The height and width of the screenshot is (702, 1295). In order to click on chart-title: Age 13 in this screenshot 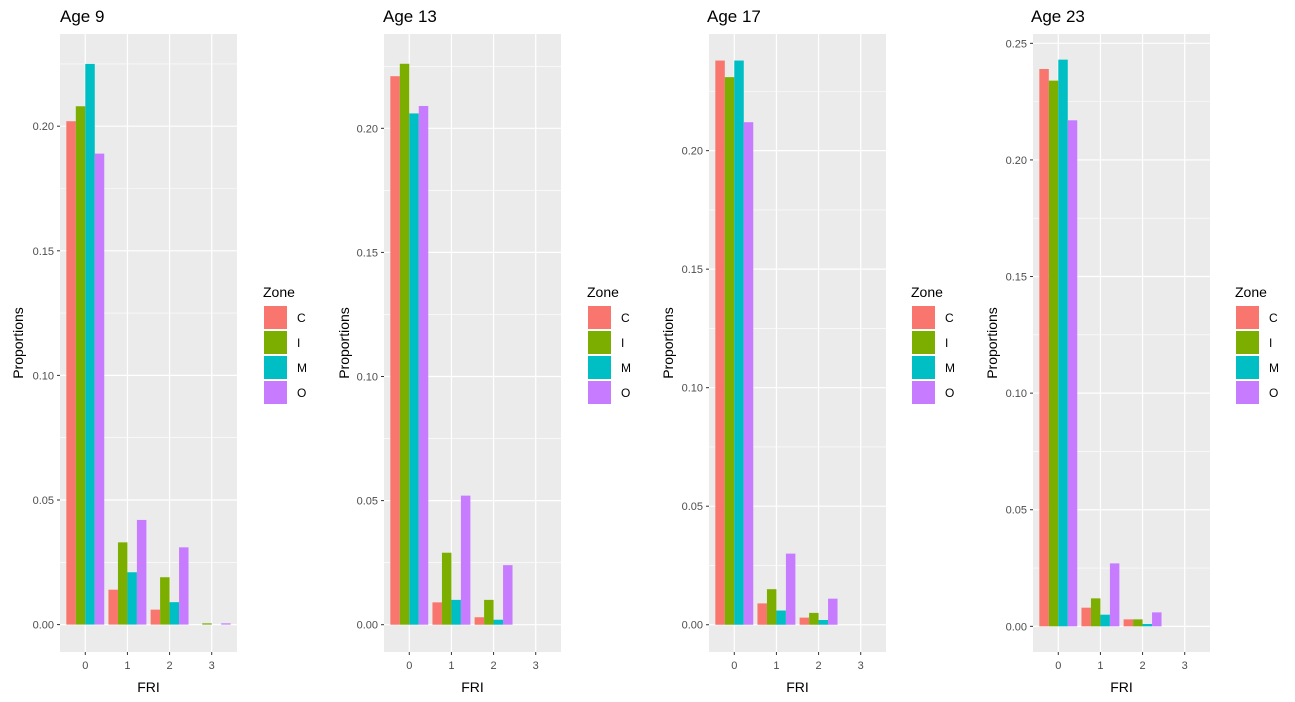, I will do `click(410, 16)`.